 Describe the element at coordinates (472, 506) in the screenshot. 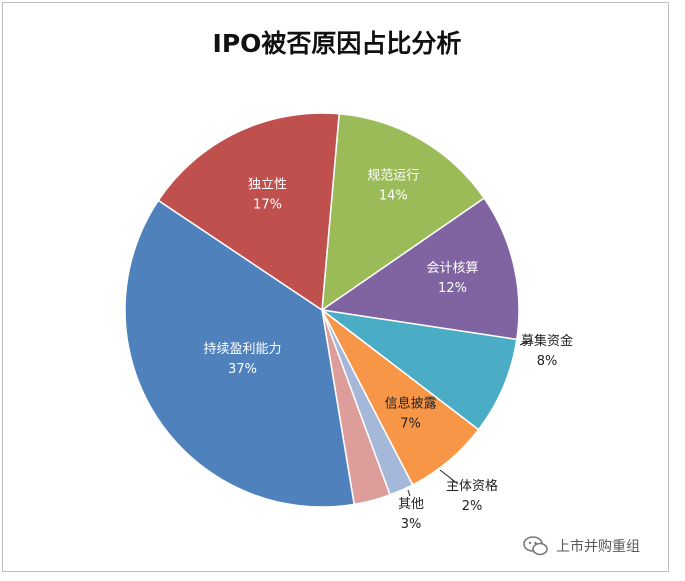

I see `slice-pct-label-5: 2%` at that location.